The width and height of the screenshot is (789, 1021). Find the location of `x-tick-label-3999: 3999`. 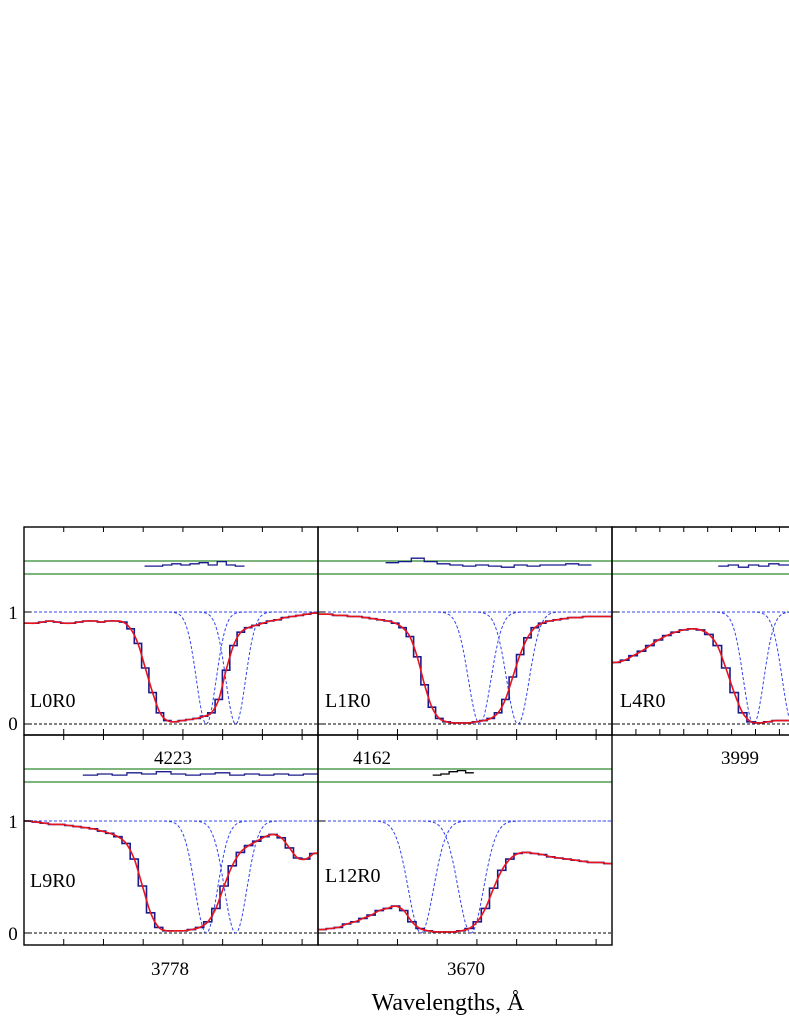

x-tick-label-3999: 3999 is located at coordinates (740, 758).